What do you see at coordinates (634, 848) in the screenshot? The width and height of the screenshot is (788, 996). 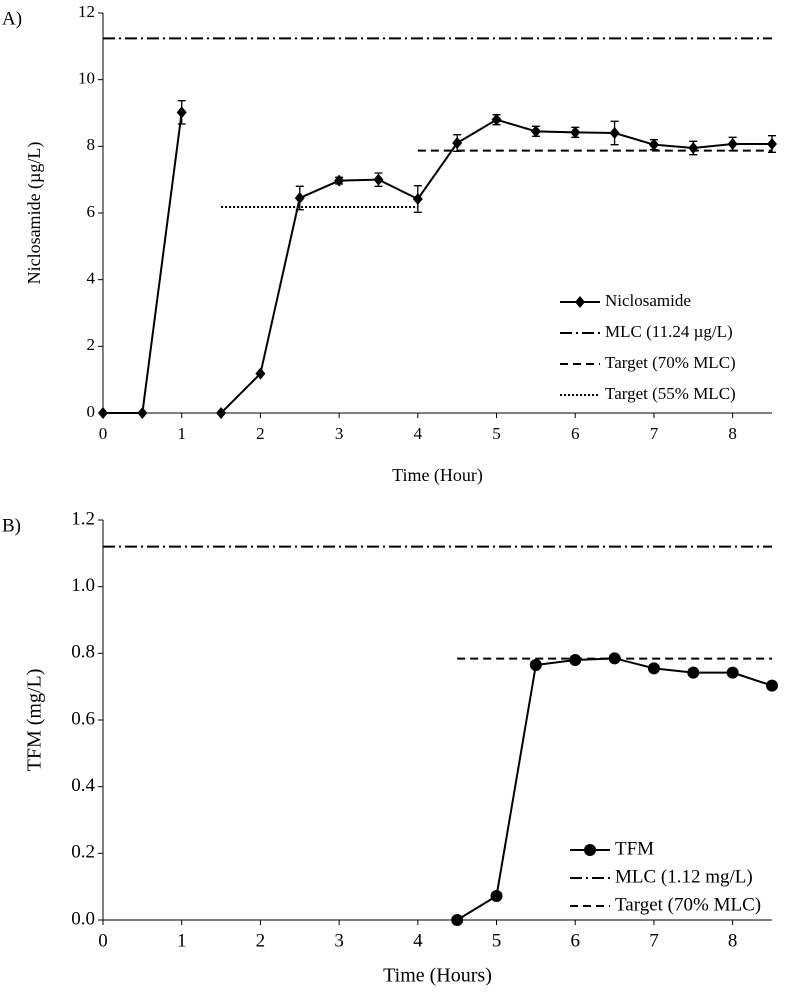 I see `legend-label: TFM` at bounding box center [634, 848].